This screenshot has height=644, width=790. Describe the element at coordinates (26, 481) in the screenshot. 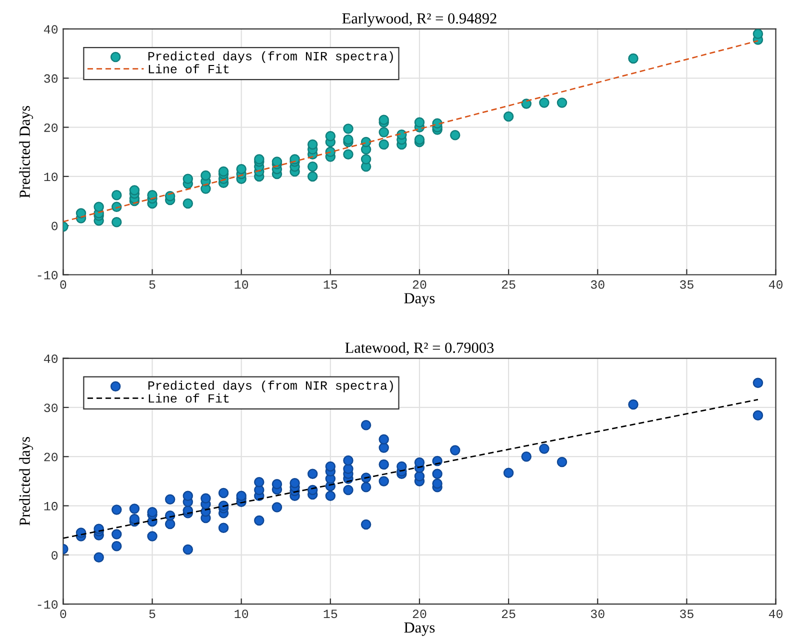

I see `y-axis-title: Predicted days` at that location.